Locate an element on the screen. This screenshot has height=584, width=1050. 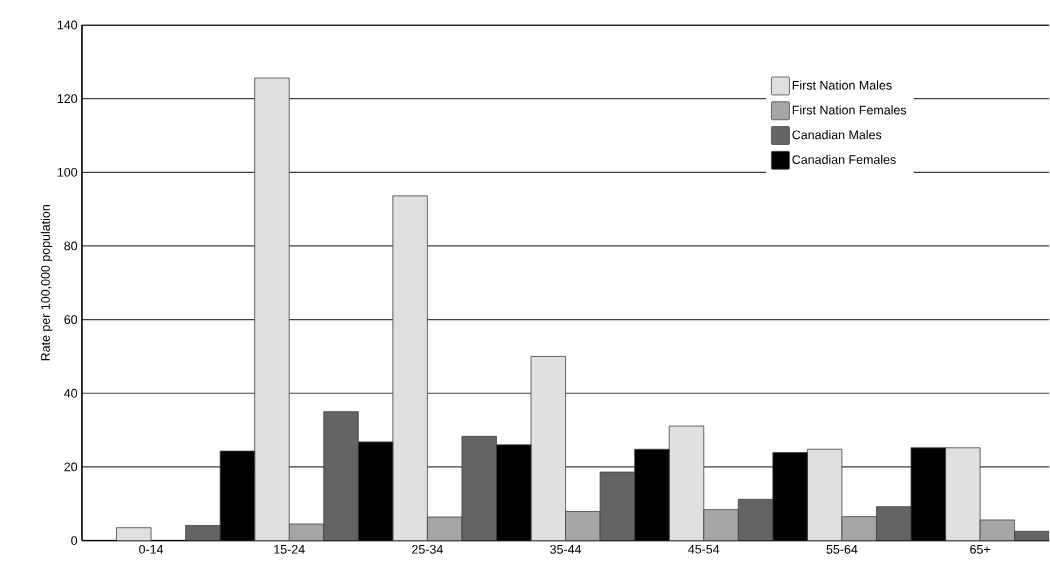
y-tick-label: 120 is located at coordinates (67, 99).